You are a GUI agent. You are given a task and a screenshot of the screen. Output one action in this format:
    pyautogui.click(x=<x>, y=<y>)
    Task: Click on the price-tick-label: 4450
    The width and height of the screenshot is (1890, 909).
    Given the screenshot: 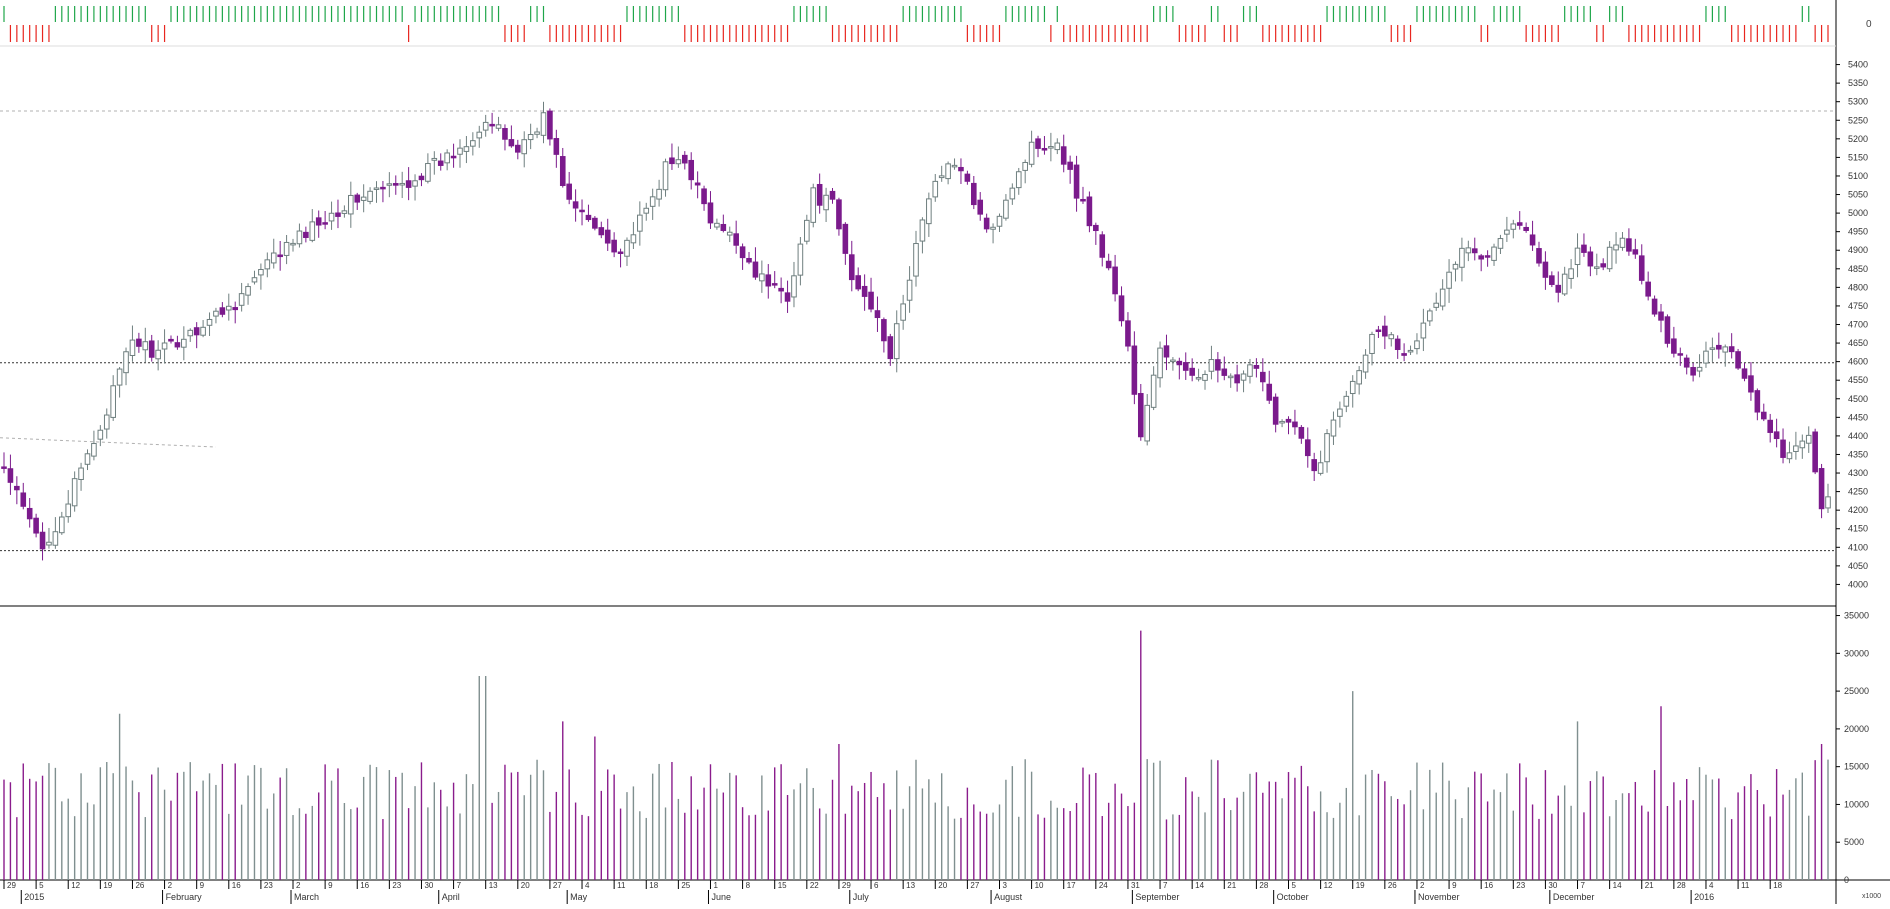 What is the action you would take?
    pyautogui.click(x=1858, y=417)
    